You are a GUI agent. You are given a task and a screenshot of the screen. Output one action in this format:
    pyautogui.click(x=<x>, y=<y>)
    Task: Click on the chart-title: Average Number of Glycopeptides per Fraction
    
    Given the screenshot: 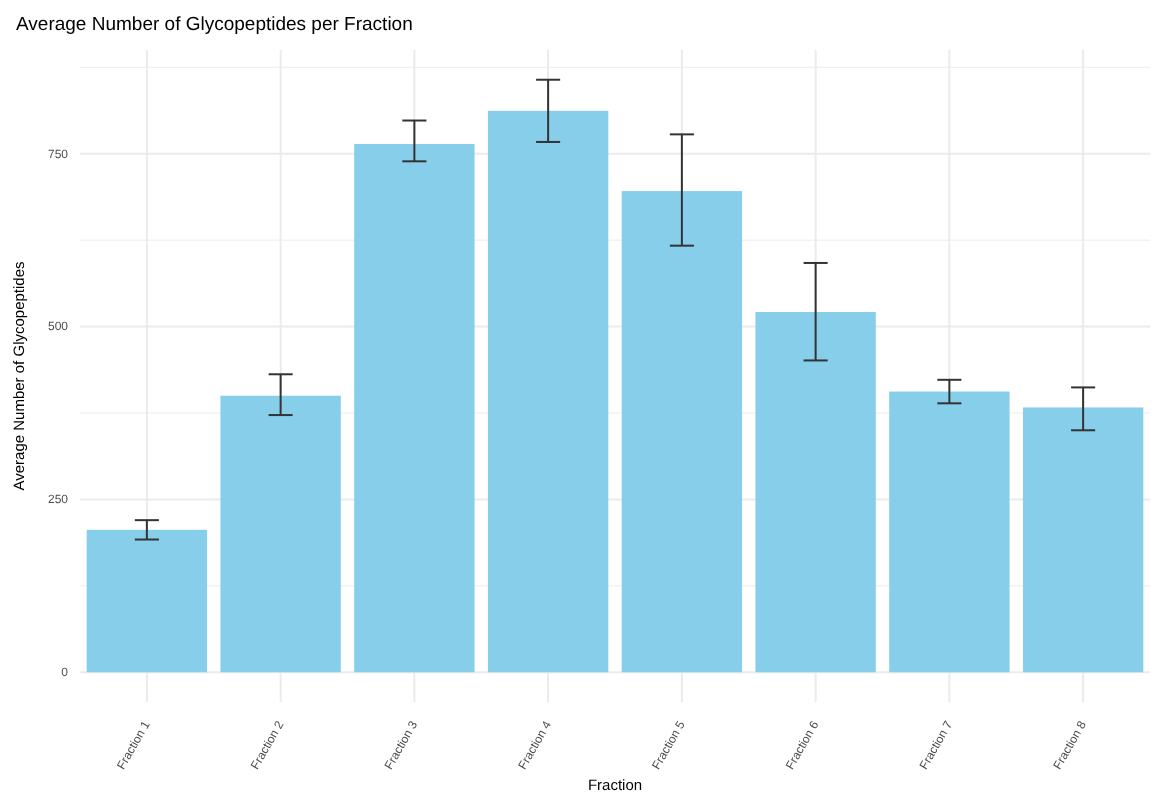 What is the action you would take?
    pyautogui.click(x=214, y=25)
    